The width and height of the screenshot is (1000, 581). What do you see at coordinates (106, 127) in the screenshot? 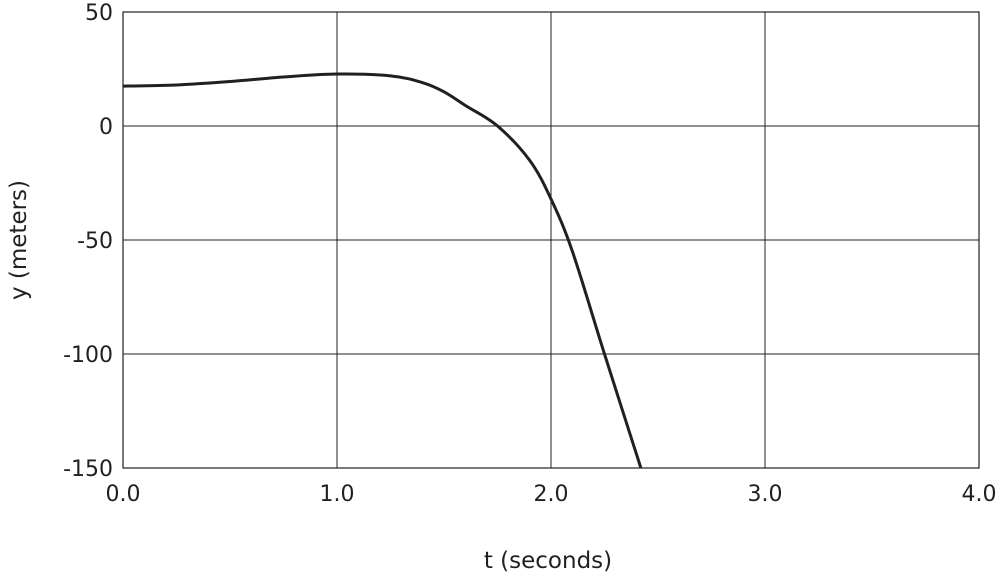
I see `y-tick-label: 0` at bounding box center [106, 127].